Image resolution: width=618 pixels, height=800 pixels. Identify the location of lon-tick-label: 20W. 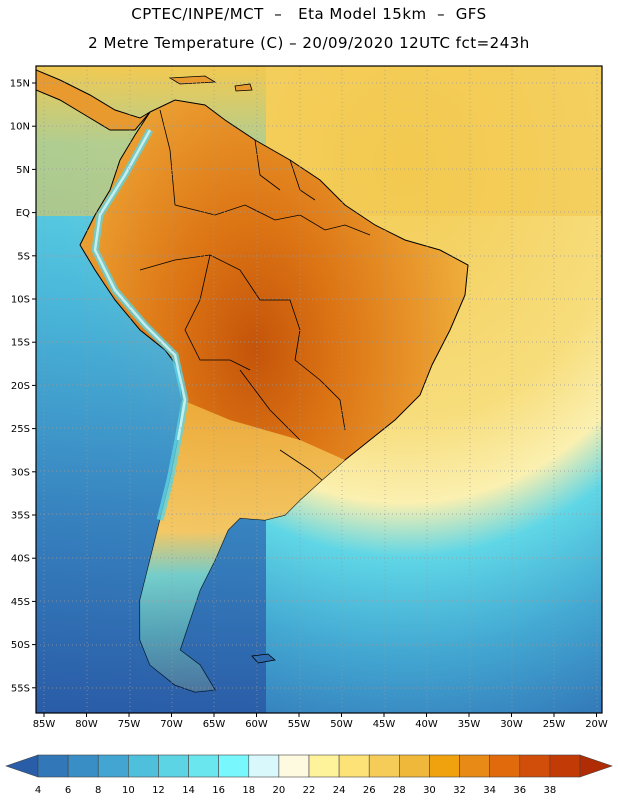
(596, 724).